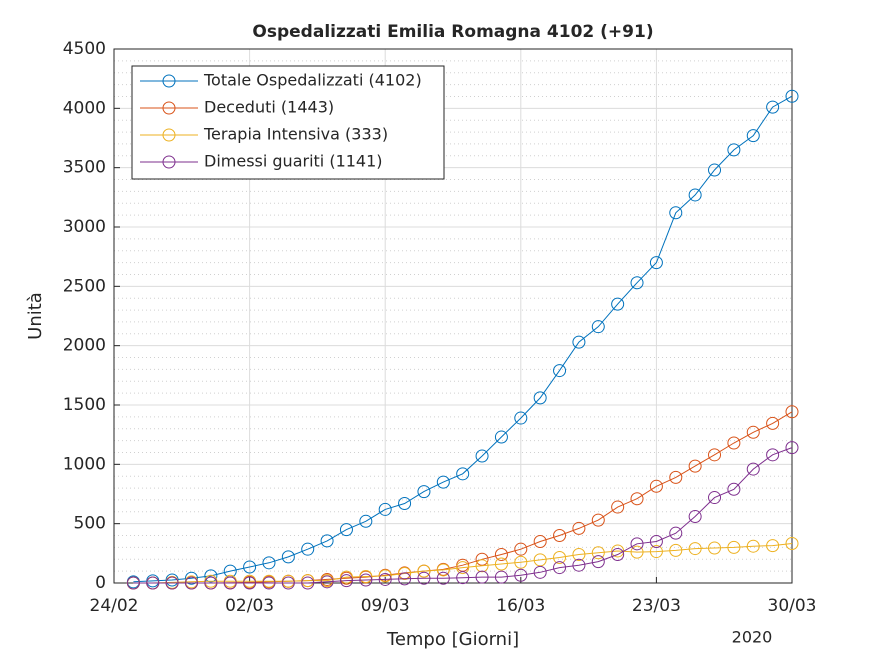 The height and width of the screenshot is (660, 875). I want to click on legend-label: Terapia Intensiva (333), so click(295, 134).